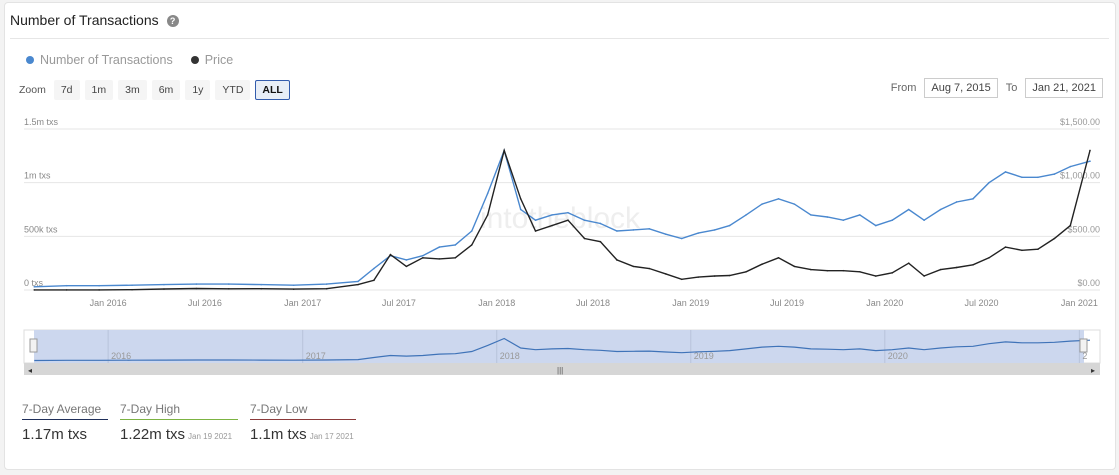  I want to click on zoom-ytd-button: YTD, so click(233, 90).